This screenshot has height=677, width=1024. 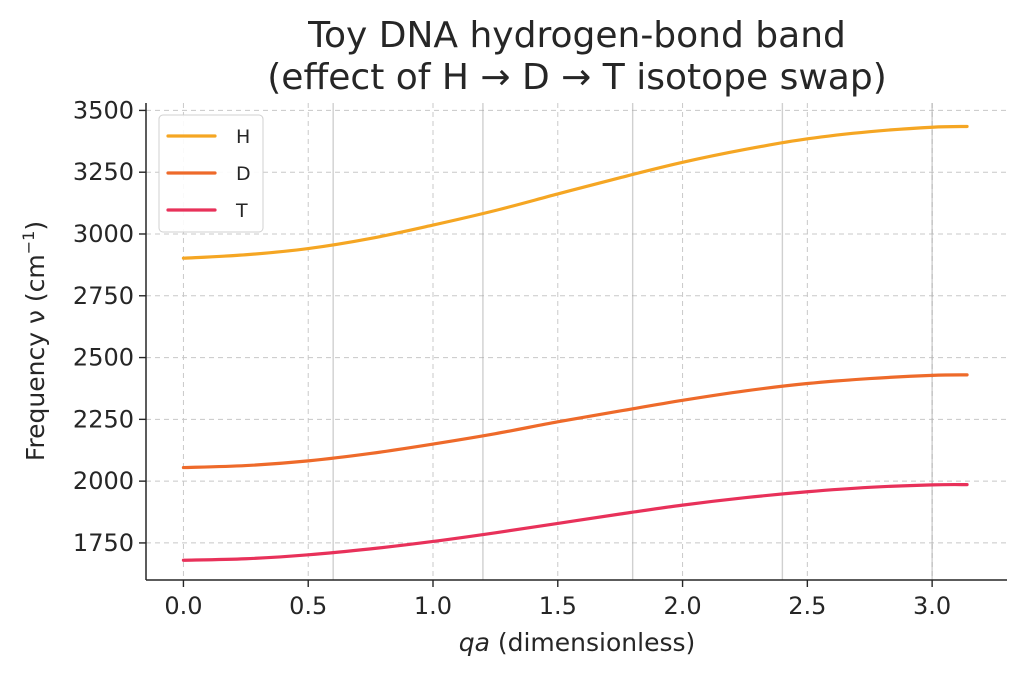 I want to click on legend: HDT, so click(x=211, y=173).